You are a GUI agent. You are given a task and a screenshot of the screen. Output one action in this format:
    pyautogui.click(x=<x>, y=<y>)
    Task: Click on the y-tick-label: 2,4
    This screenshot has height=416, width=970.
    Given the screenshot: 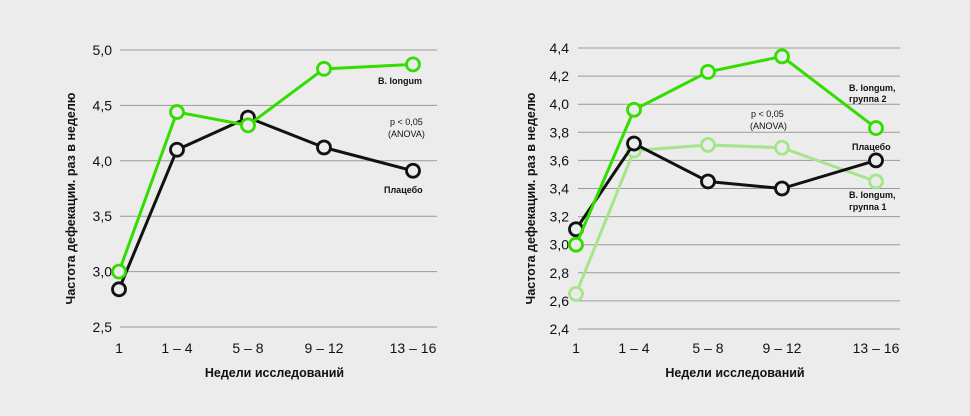 What is the action you would take?
    pyautogui.click(x=560, y=329)
    